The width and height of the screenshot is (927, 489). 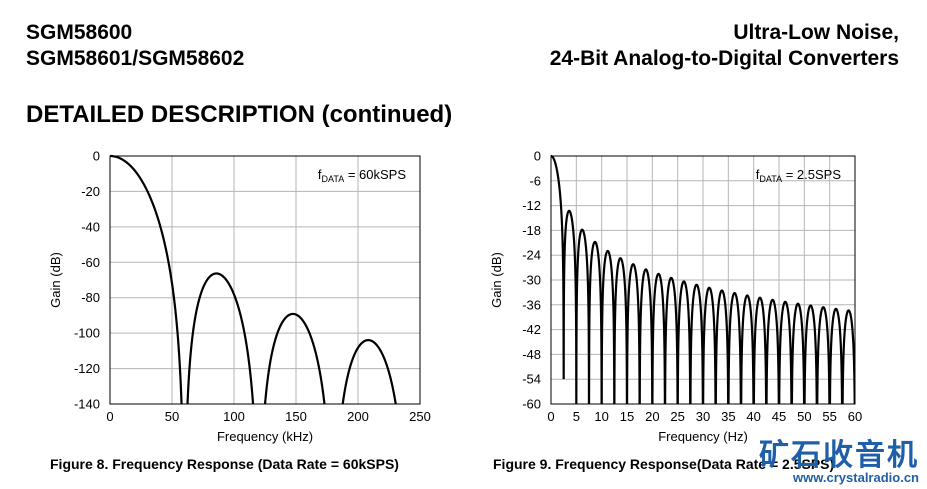 What do you see at coordinates (652, 416) in the screenshot?
I see `x-tick-label: 20` at bounding box center [652, 416].